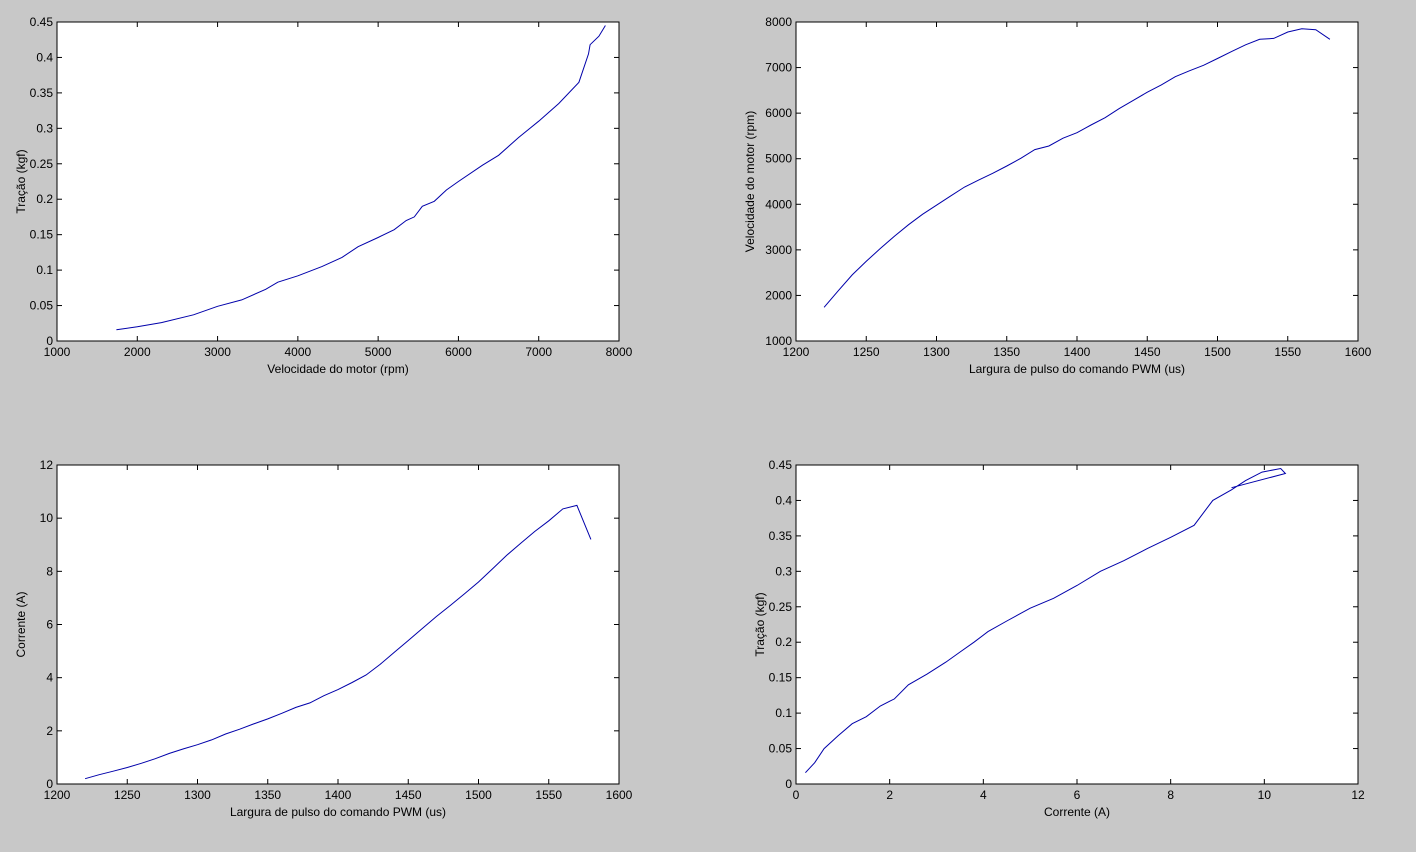  I want to click on x-tick-label: 7000, so click(538, 352).